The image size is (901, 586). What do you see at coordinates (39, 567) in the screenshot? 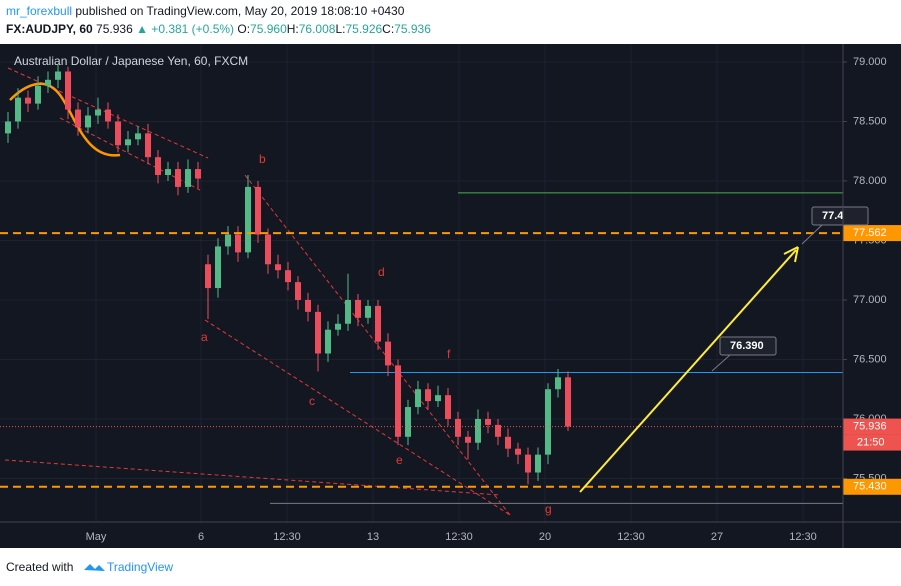
I see `footer-prefix: Created with` at bounding box center [39, 567].